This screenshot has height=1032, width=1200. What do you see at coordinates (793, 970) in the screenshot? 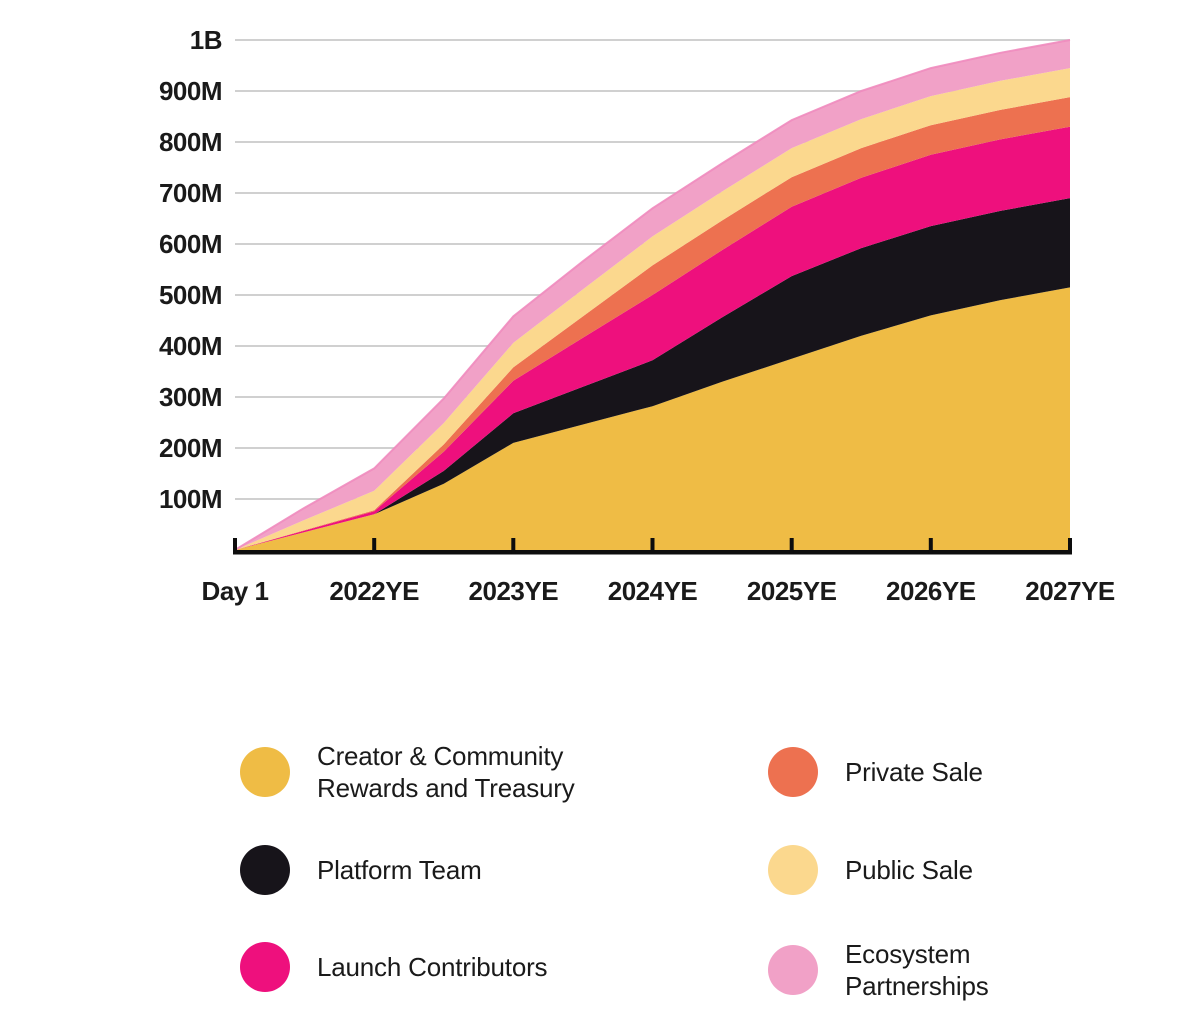
I see `legend-swatch-ecosystem-partnerships` at bounding box center [793, 970].